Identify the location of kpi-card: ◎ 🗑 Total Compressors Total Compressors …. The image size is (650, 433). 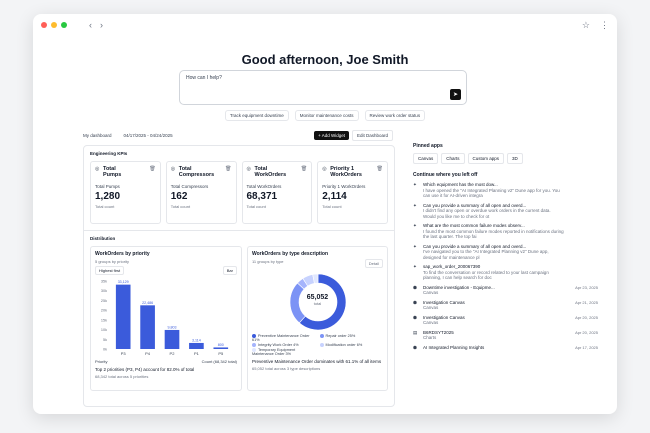
(201, 192).